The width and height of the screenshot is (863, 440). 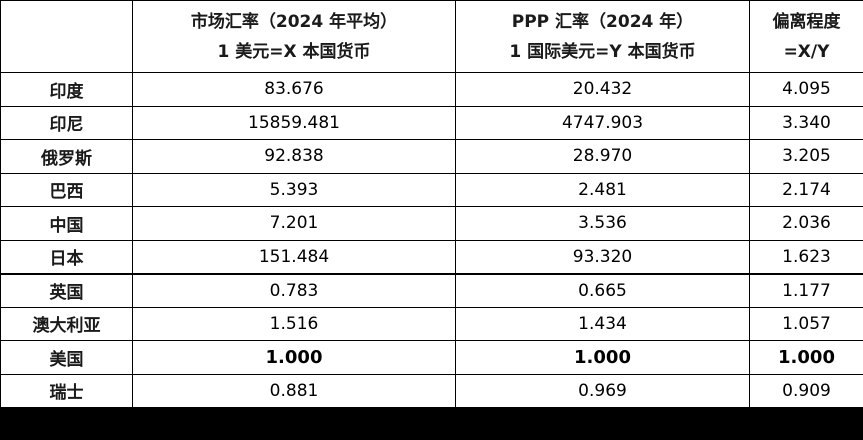 What do you see at coordinates (806, 357) in the screenshot?
I see `deviation-cell: 1.000` at bounding box center [806, 357].